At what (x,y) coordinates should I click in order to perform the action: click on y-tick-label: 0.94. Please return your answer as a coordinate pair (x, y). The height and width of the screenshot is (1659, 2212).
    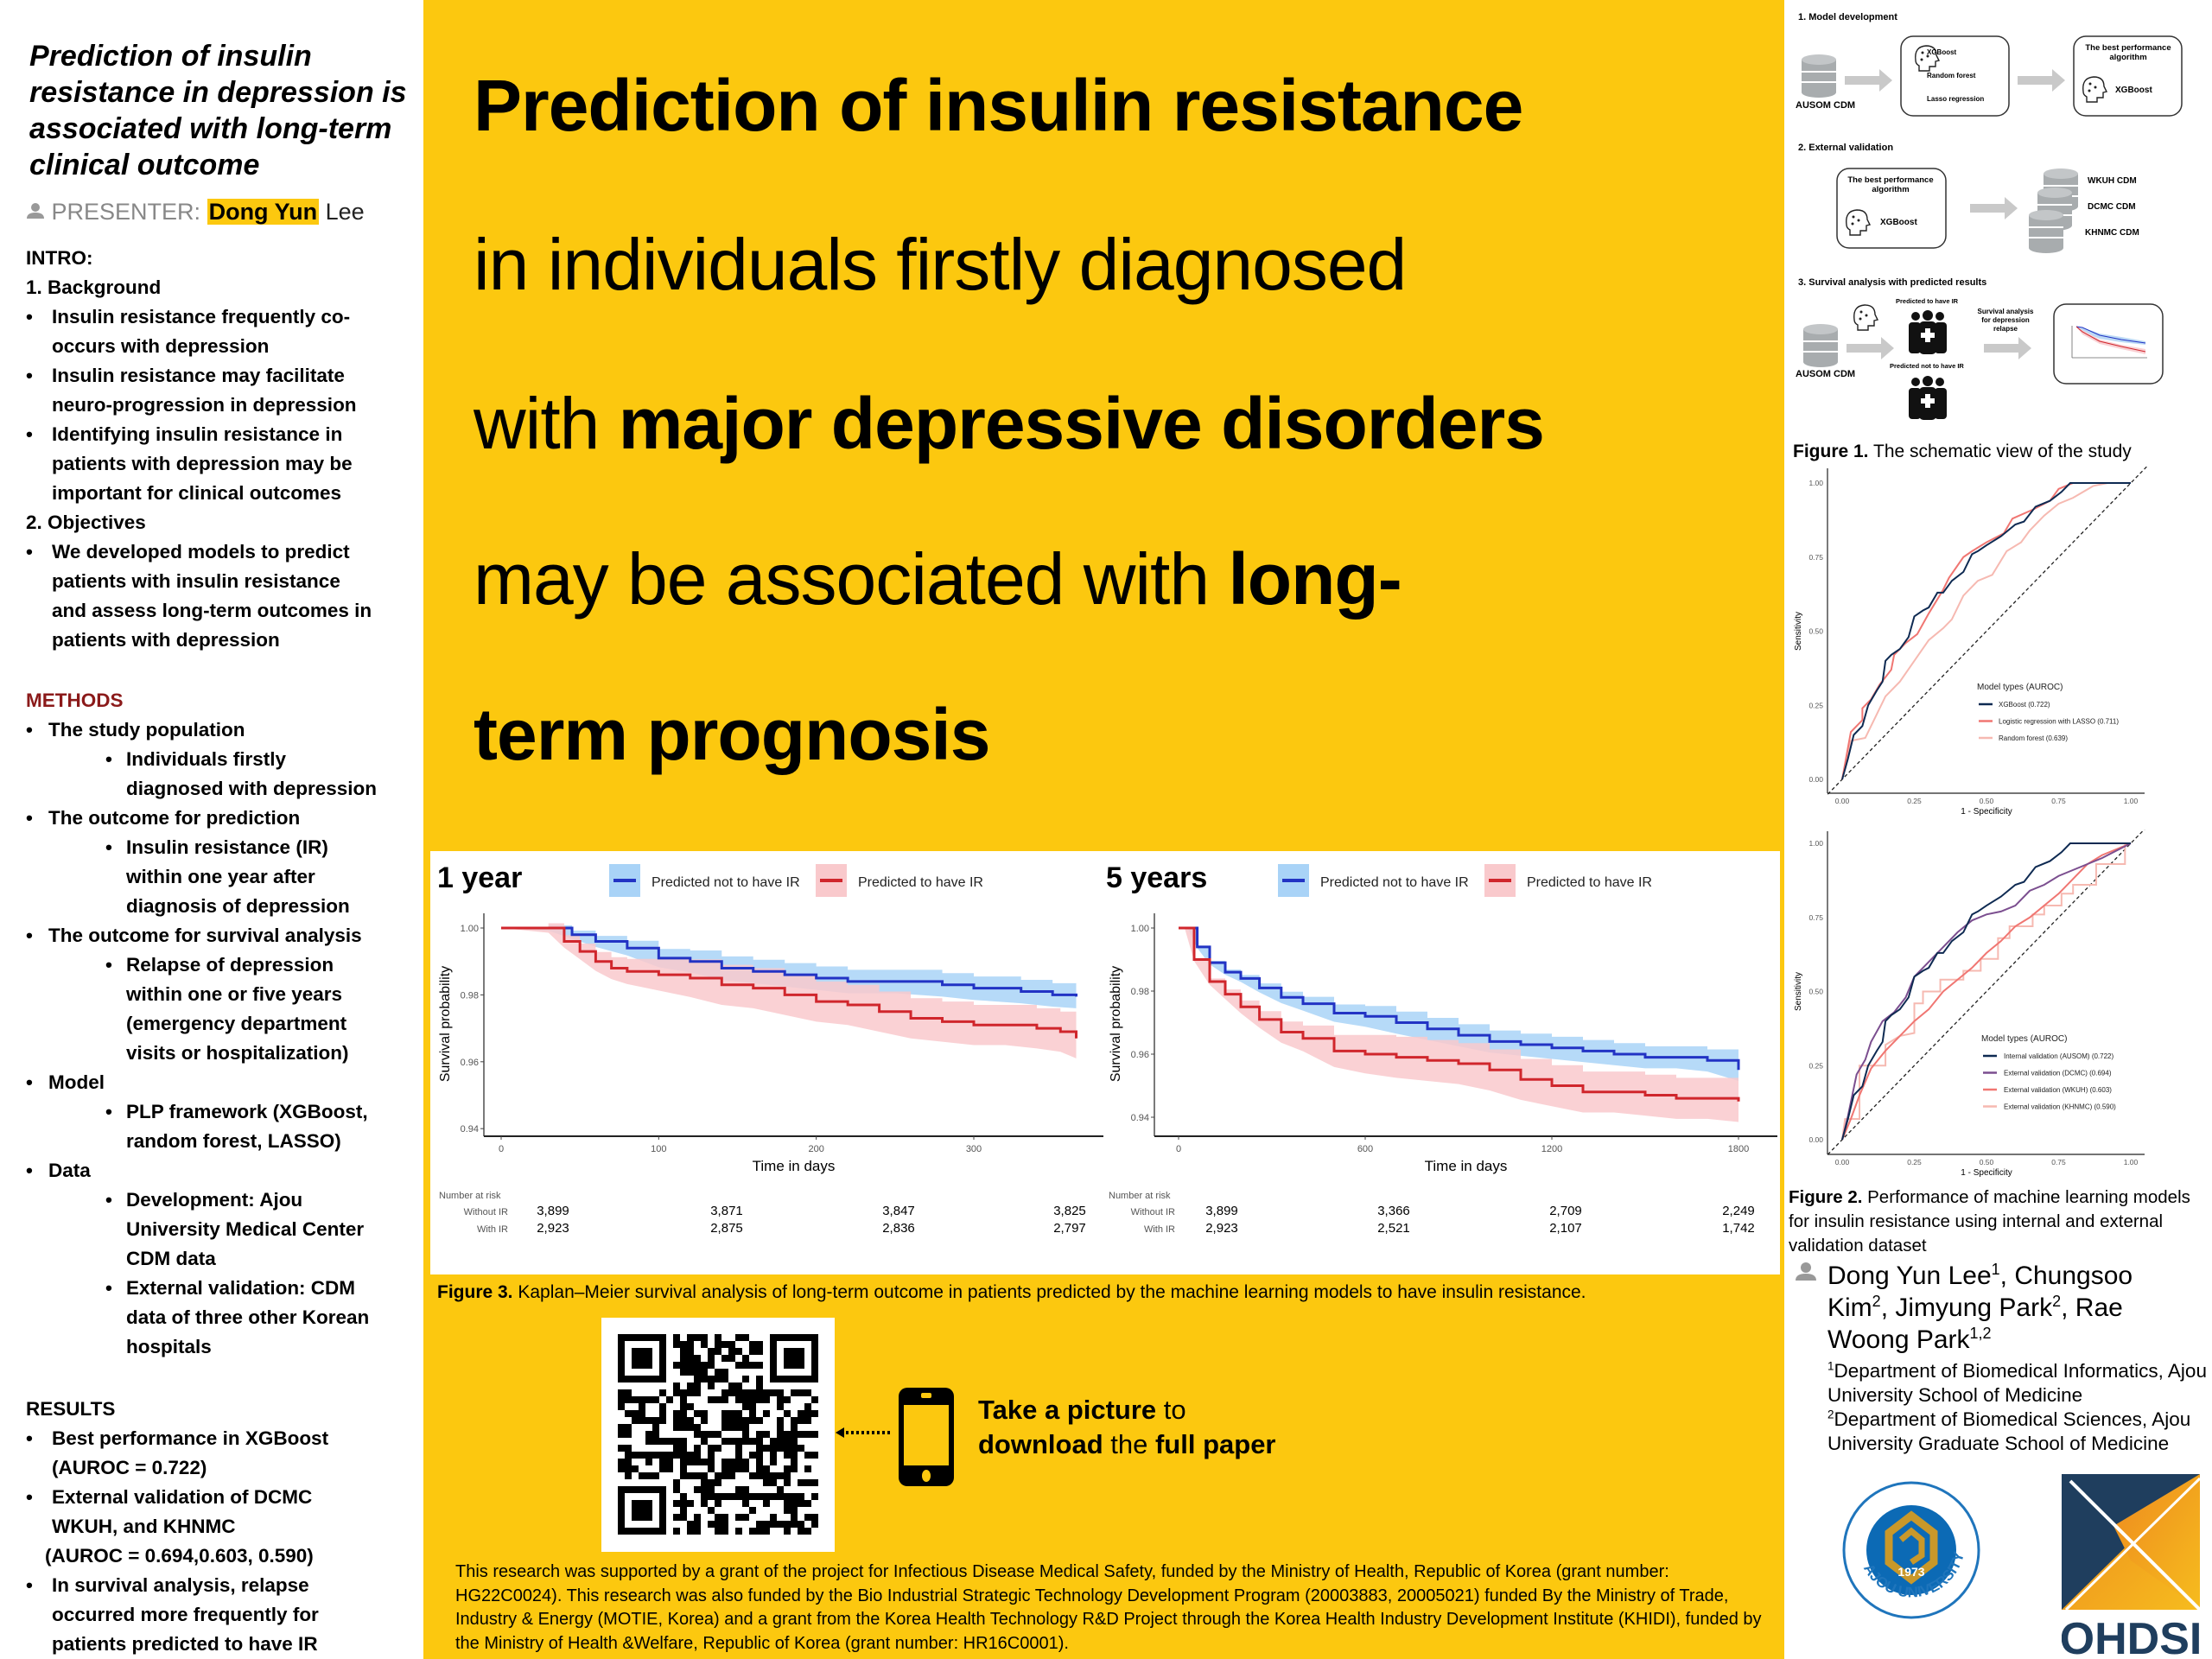
    Looking at the image, I should click on (470, 1129).